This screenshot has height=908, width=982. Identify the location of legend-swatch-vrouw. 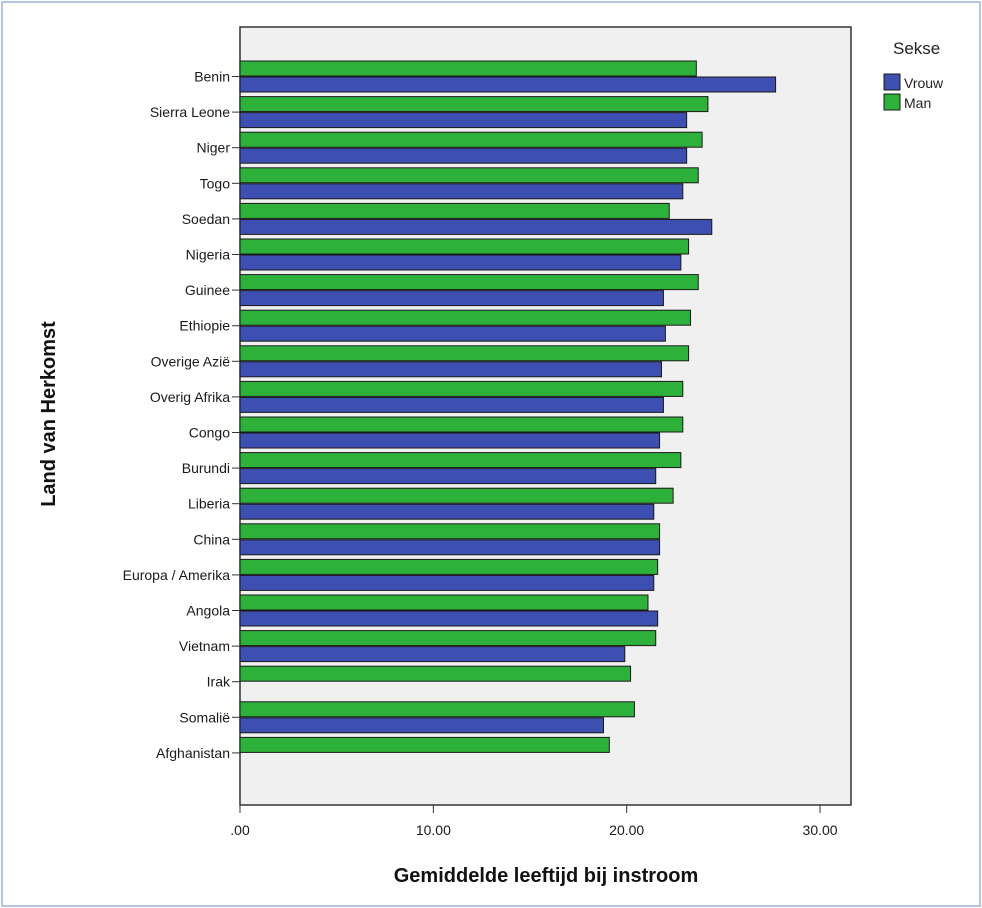
(892, 82).